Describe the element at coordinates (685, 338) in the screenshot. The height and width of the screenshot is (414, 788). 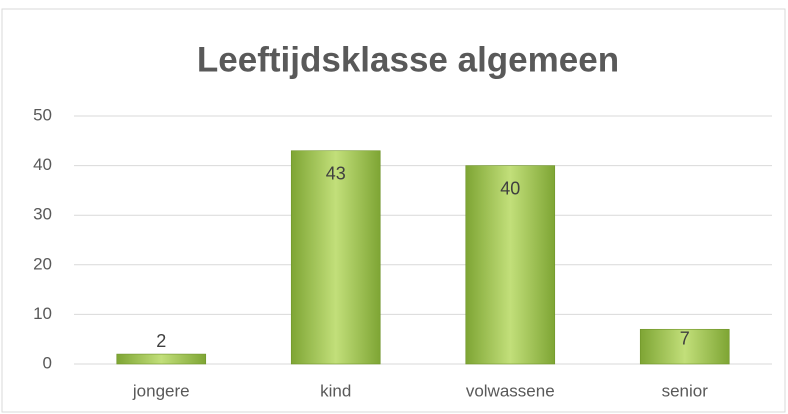
I see `data-label: 7` at that location.